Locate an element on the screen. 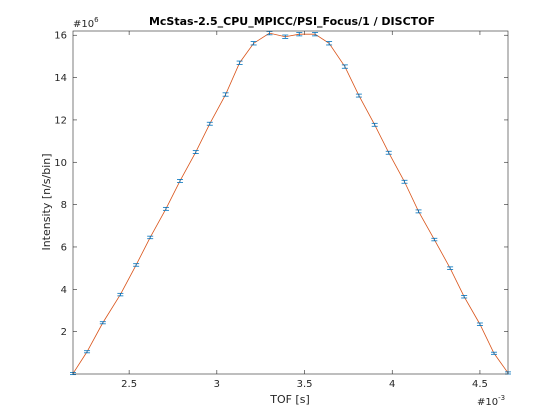 This screenshot has height=420, width=560. y-exponent-power: 6 is located at coordinates (96, 20).